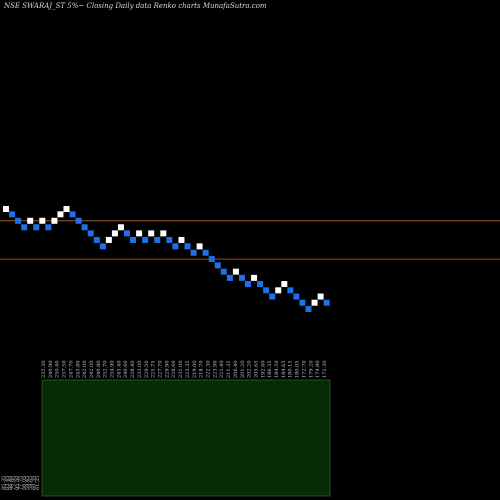 The height and width of the screenshot is (500, 500). Describe the element at coordinates (7, 483) in the screenshot. I see `lower-tick-label: 83.45` at that location.